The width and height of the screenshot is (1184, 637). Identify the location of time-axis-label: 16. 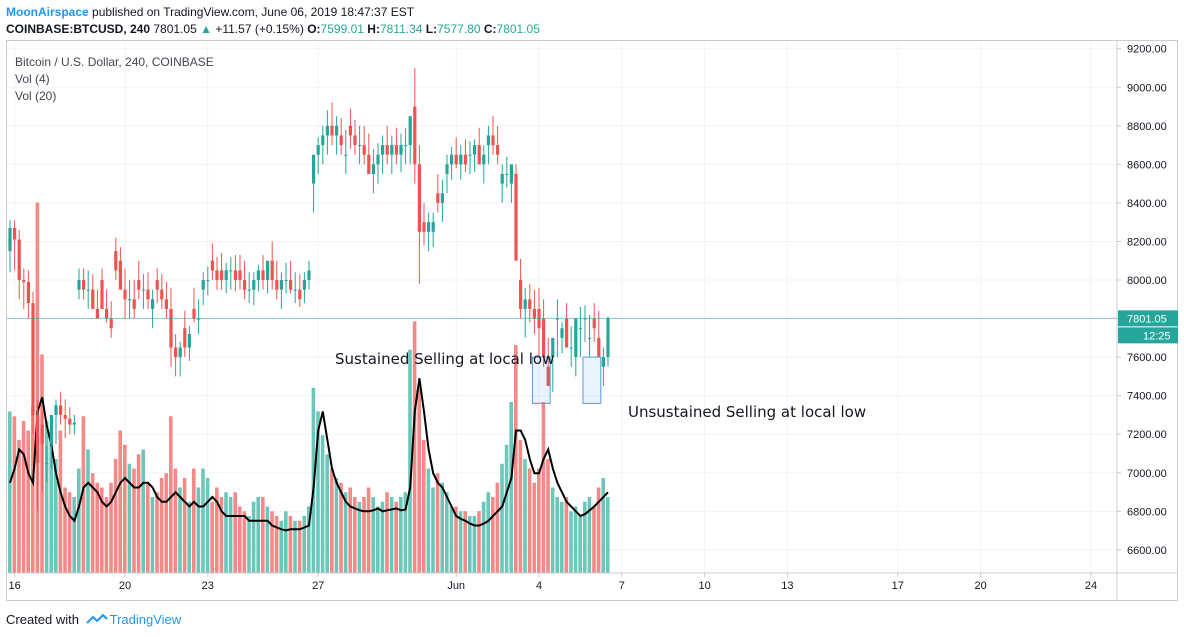
(14, 586).